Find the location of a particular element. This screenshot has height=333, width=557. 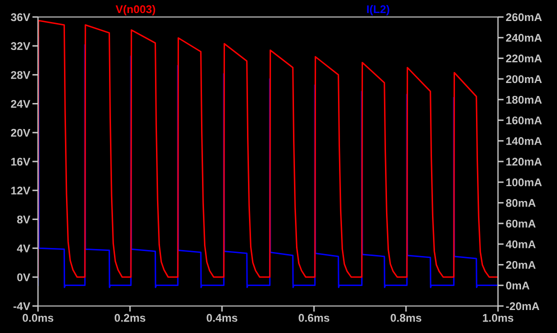

y-tick-label: -4V is located at coordinates (22, 306).